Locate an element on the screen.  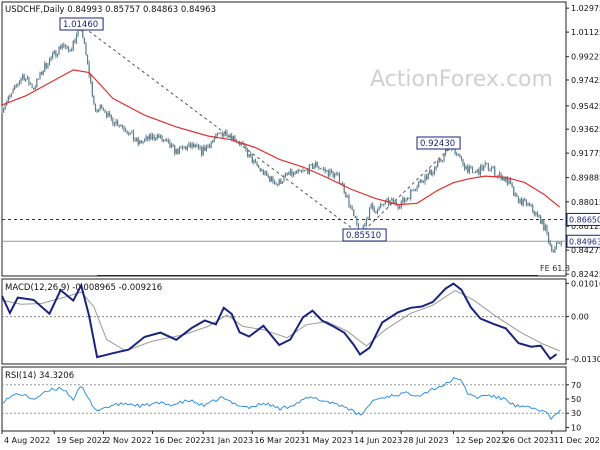
price-y-tick-label: 0.82425 is located at coordinates (585, 274).